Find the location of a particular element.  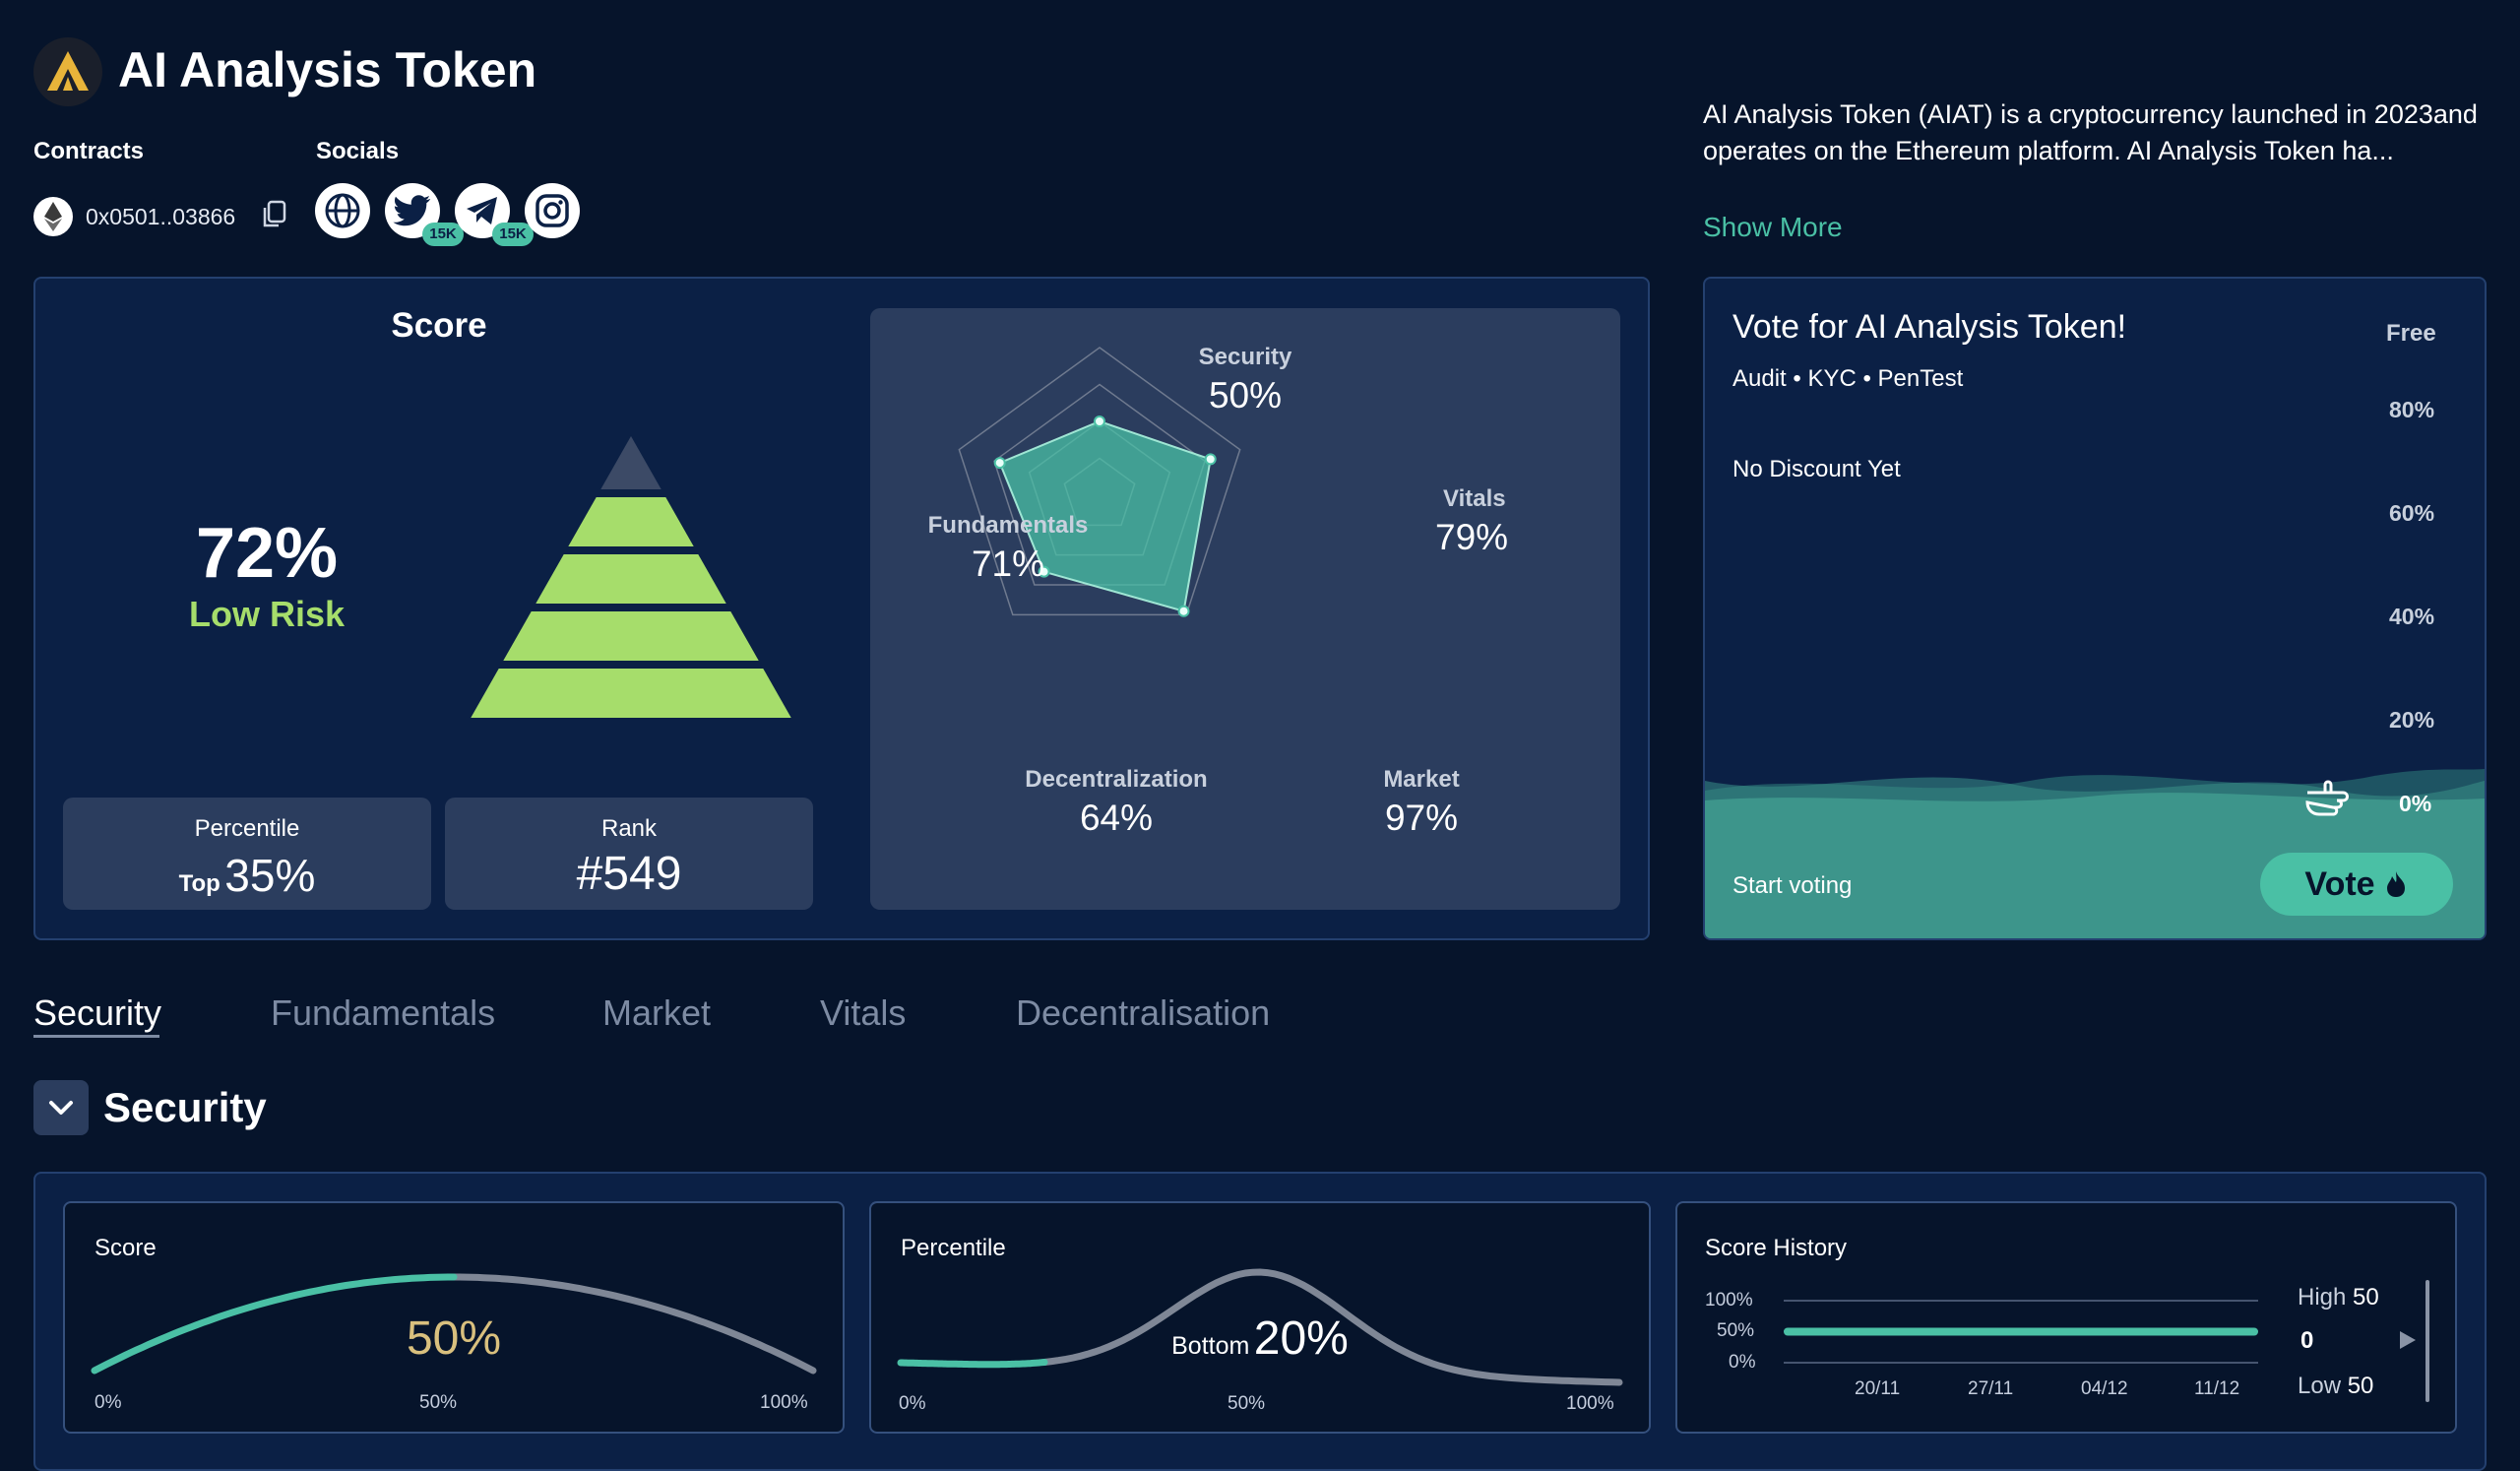

instagram-icon is located at coordinates (552, 210).